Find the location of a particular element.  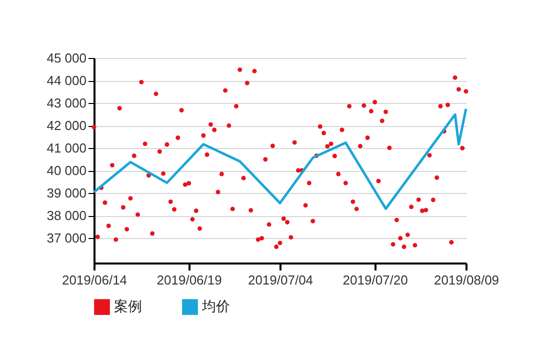

y-tick-label: 42 000 is located at coordinates (66, 126).